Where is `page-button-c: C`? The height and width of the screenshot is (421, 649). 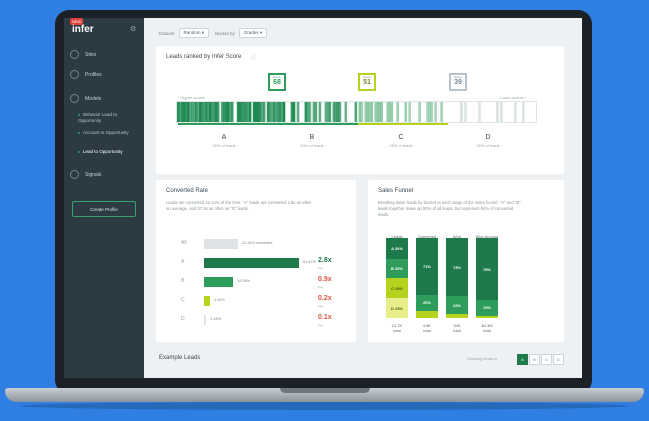
page-button-c: C is located at coordinates (546, 359).